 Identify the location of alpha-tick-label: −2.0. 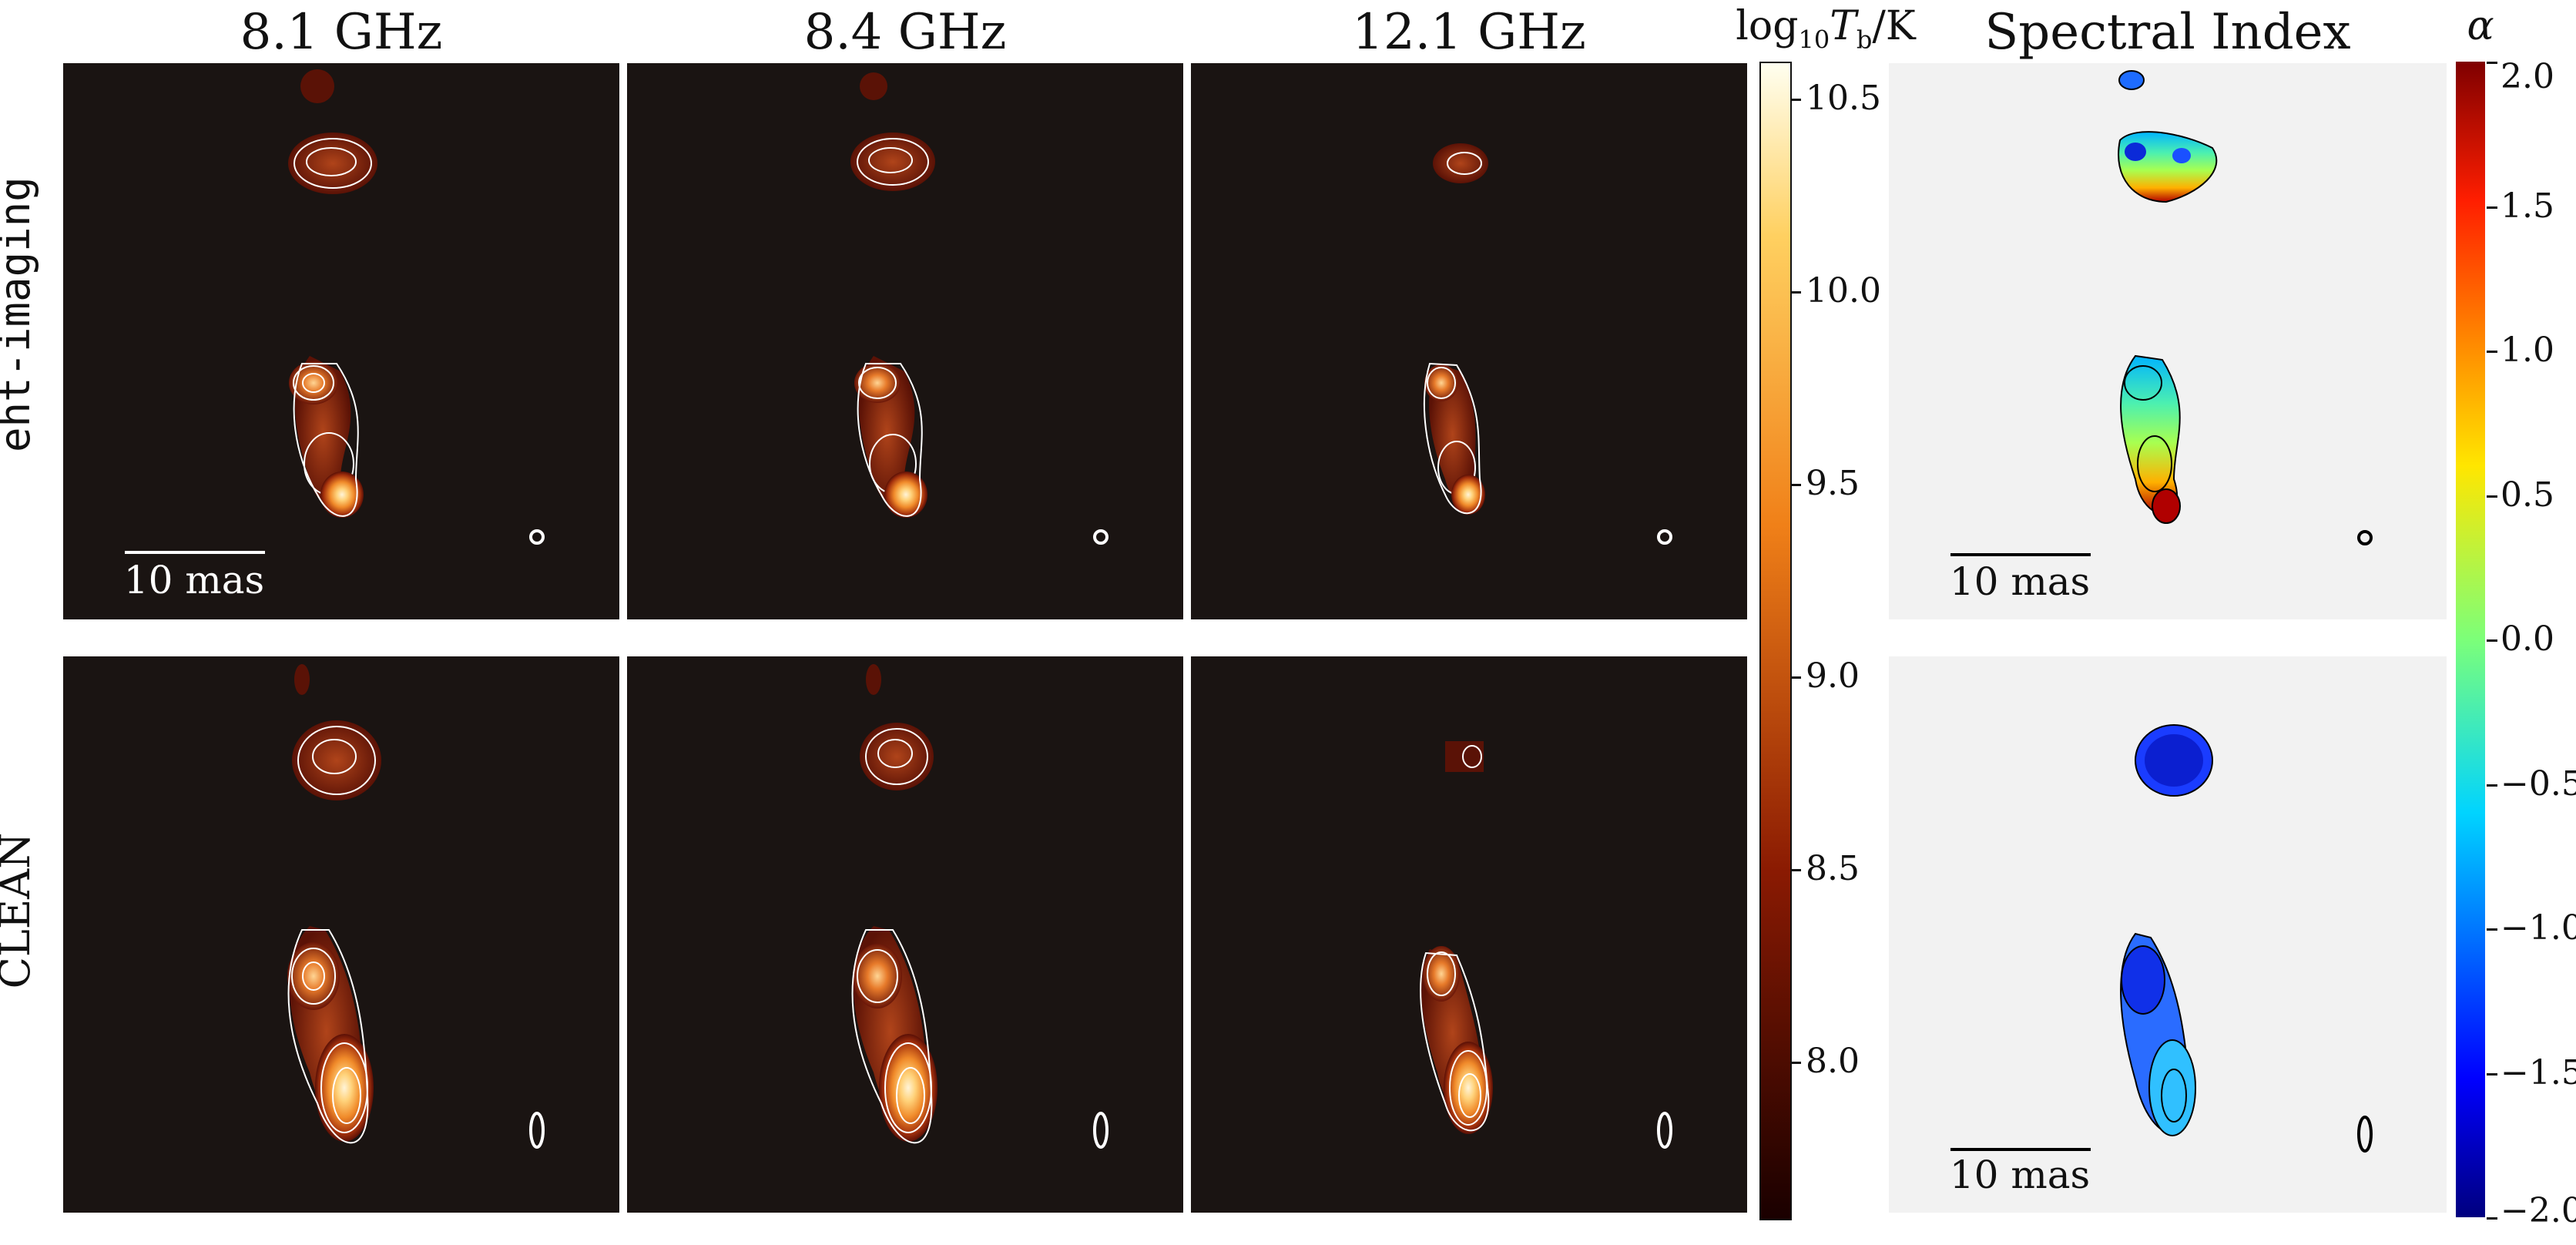
(2538, 1210).